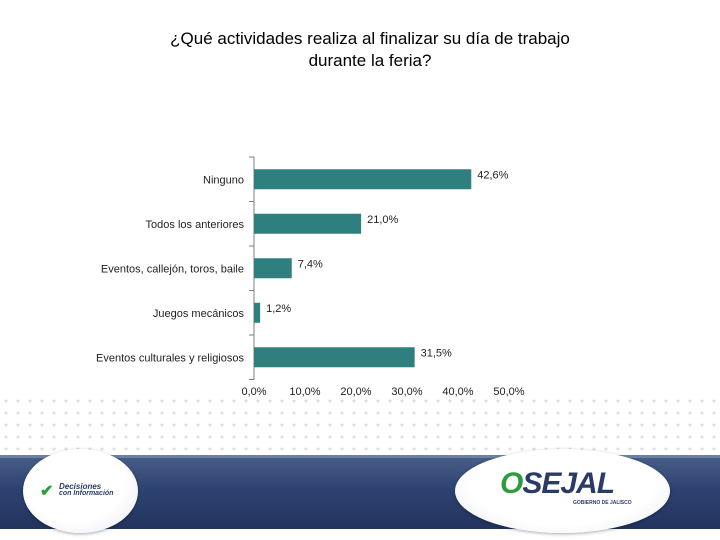 Image resolution: width=720 pixels, height=540 pixels. I want to click on data-label: 7,4%, so click(310, 264).